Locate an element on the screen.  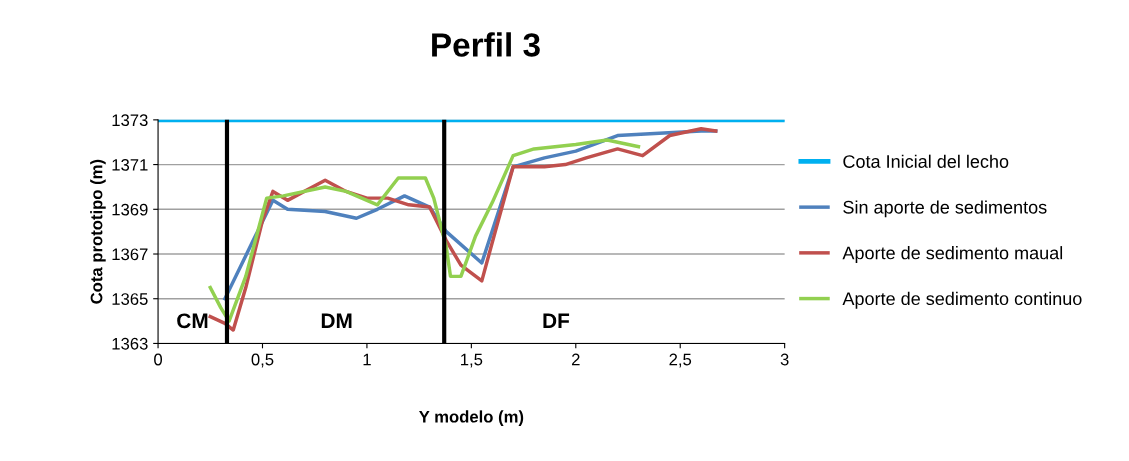
x-tick-label: 2 is located at coordinates (575, 359).